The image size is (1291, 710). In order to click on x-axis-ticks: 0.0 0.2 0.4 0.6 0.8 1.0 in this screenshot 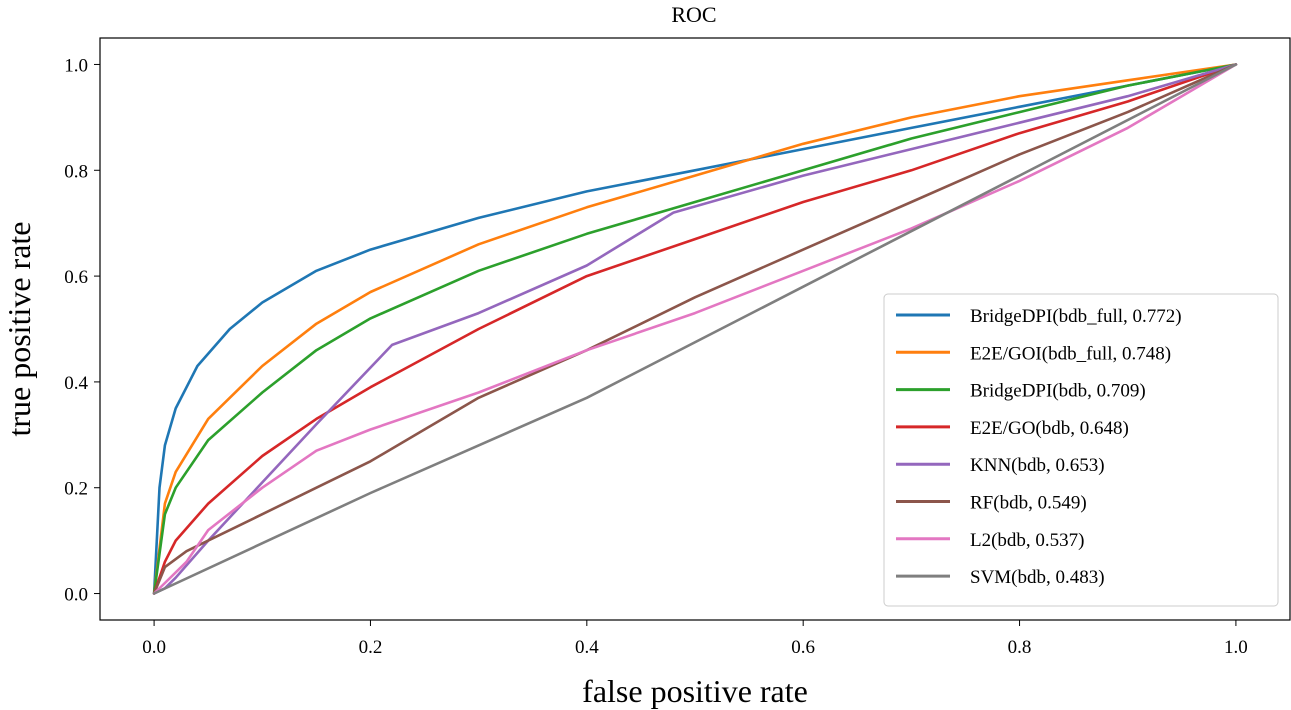, I will do `click(695, 639)`.